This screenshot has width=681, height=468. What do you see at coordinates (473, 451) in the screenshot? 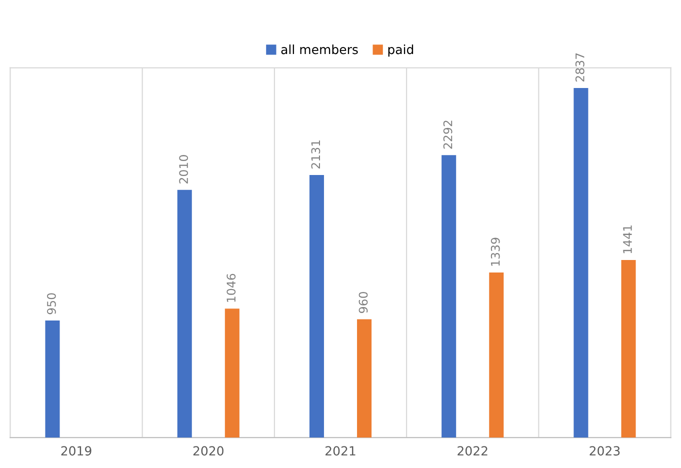
I see `x-tick-label: 2022` at bounding box center [473, 451].